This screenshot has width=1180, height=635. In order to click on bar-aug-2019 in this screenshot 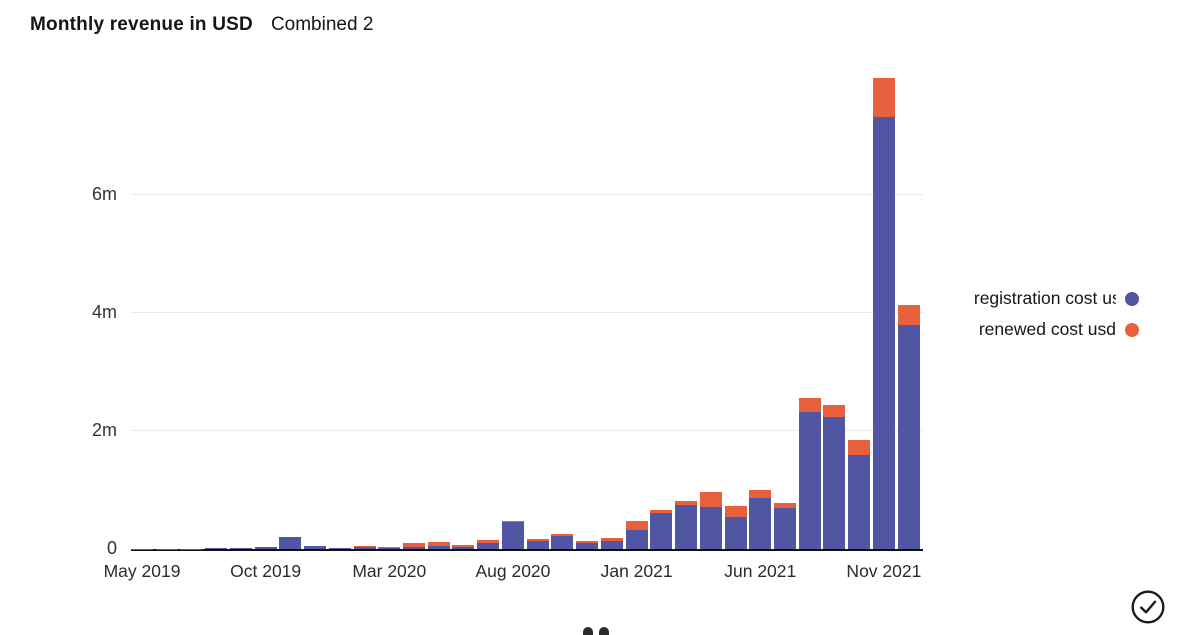, I will do `click(216, 548)`.